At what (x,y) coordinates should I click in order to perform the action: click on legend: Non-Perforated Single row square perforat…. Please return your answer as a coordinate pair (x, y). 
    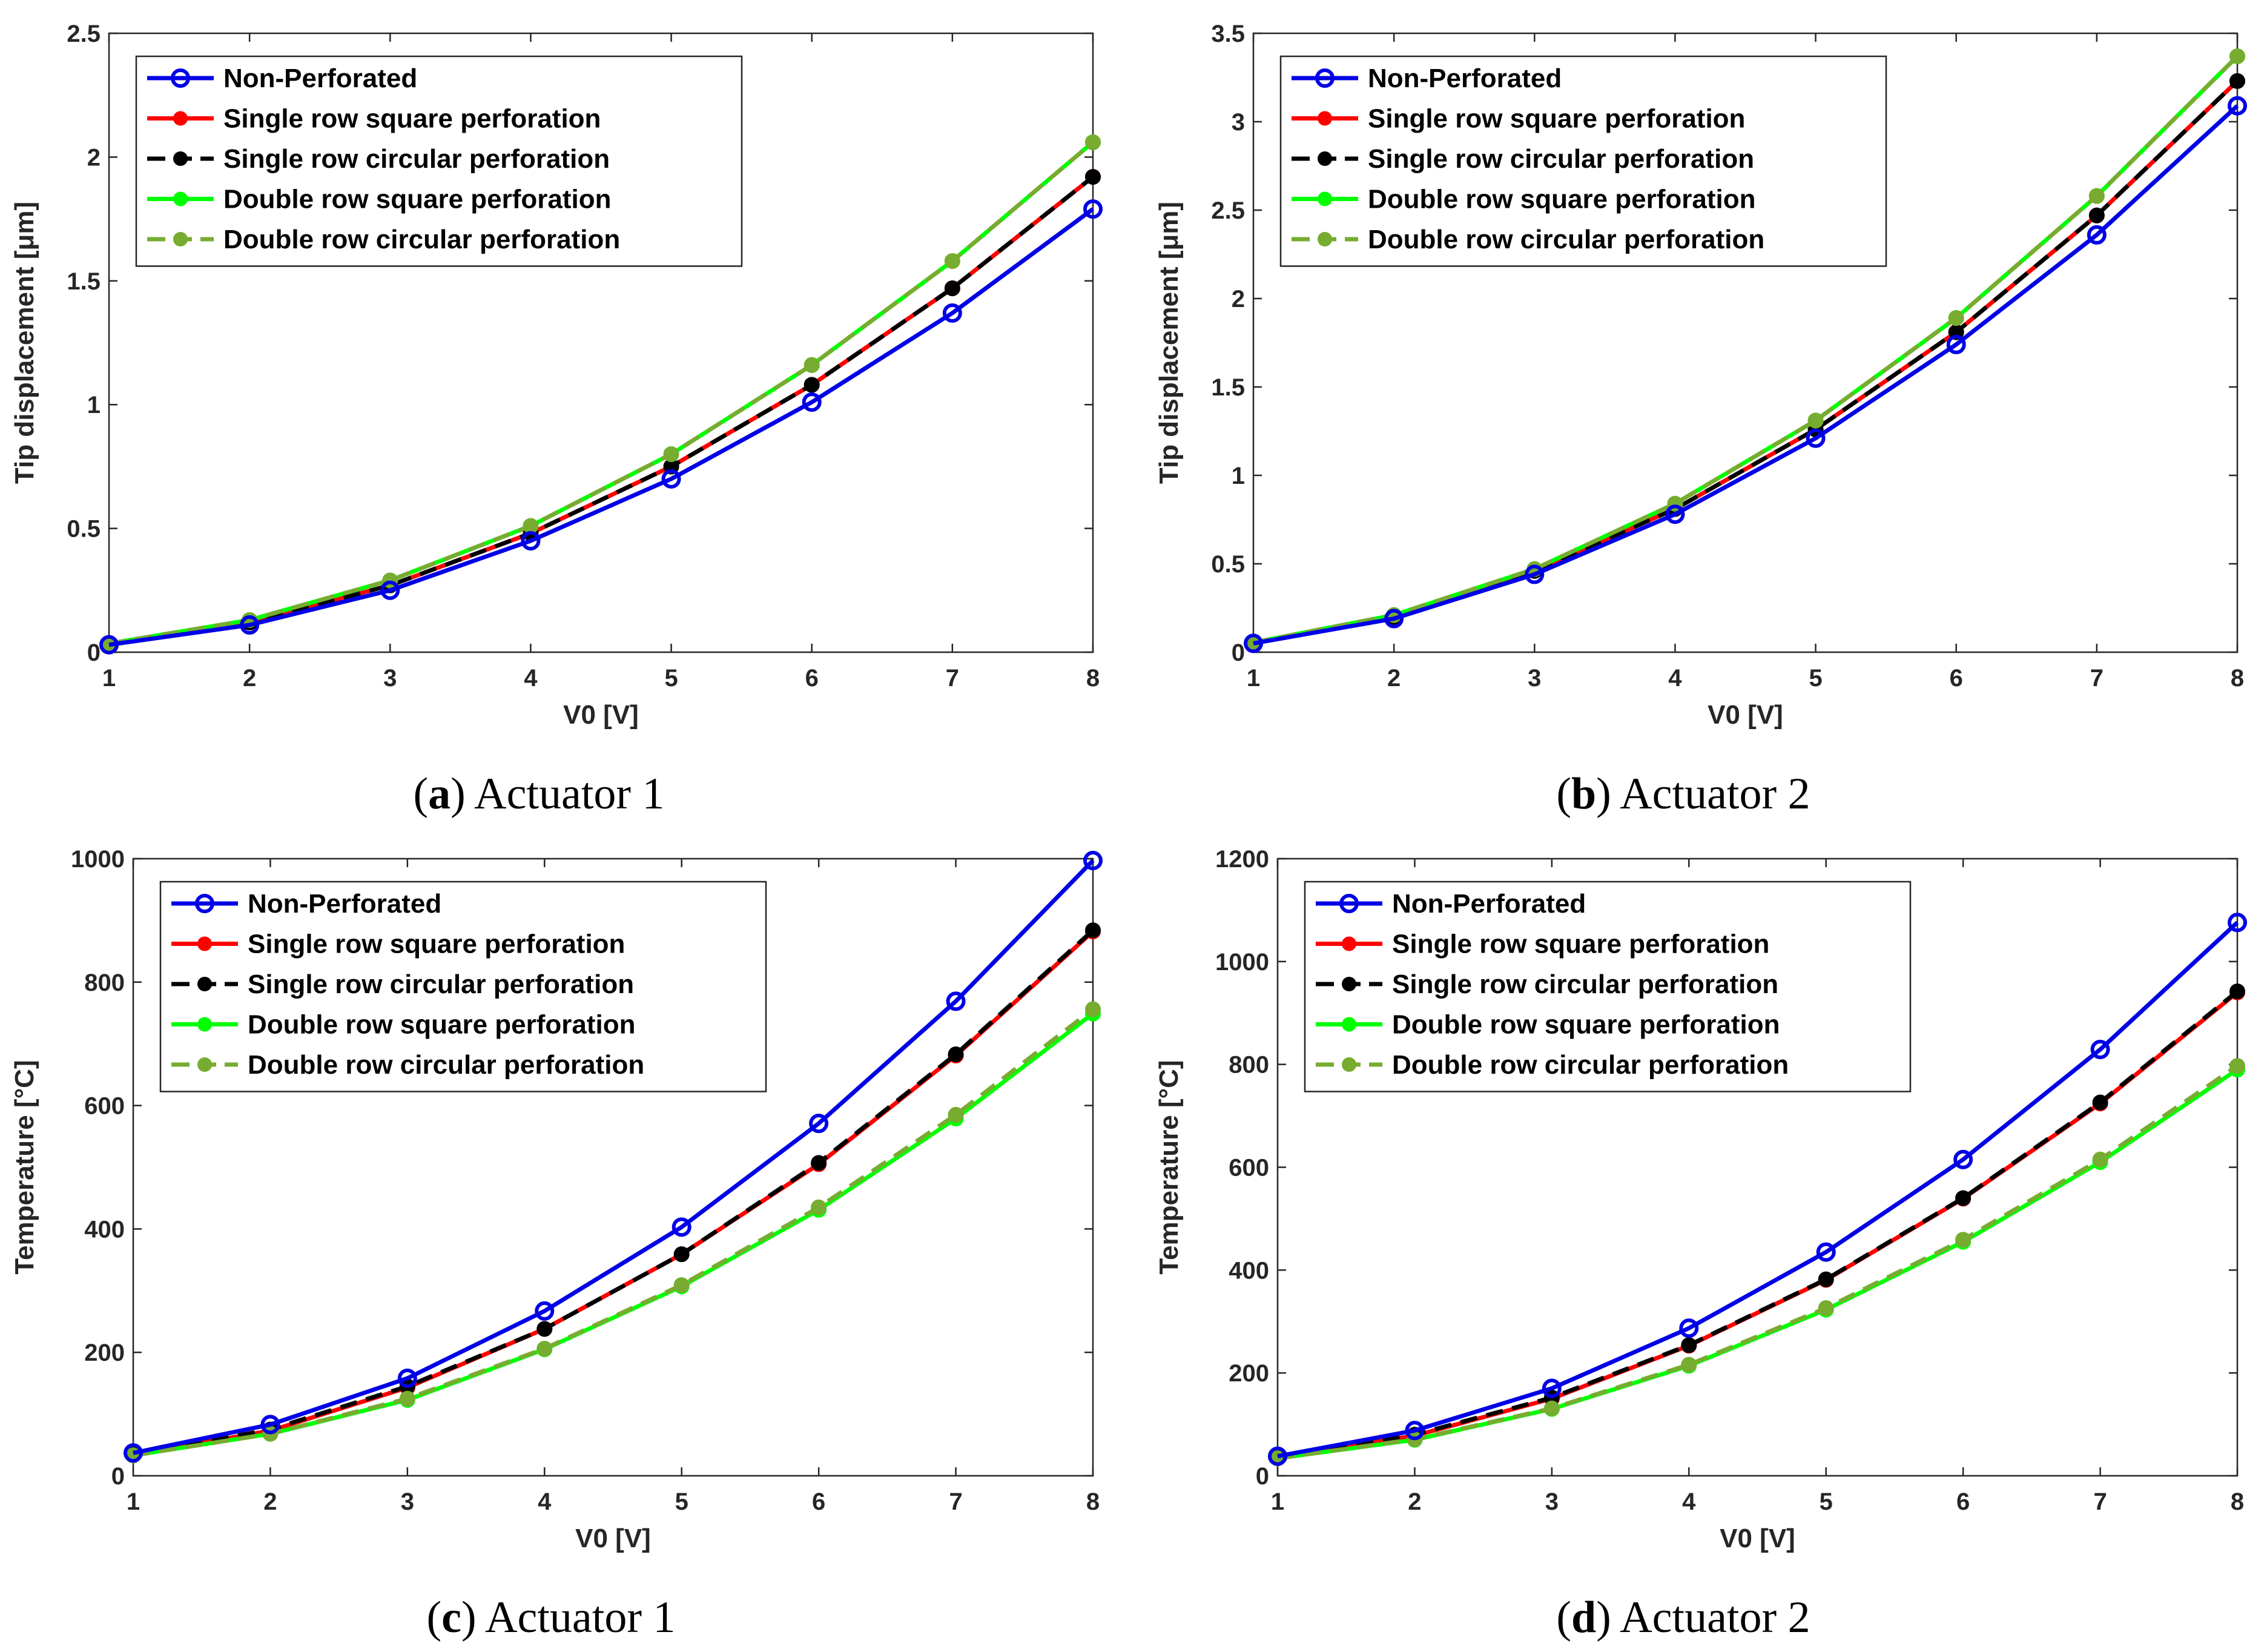
    Looking at the image, I should click on (1608, 986).